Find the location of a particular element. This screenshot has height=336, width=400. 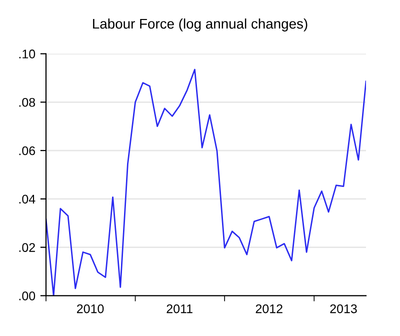

y-tick-label: .10 is located at coordinates (27, 54).